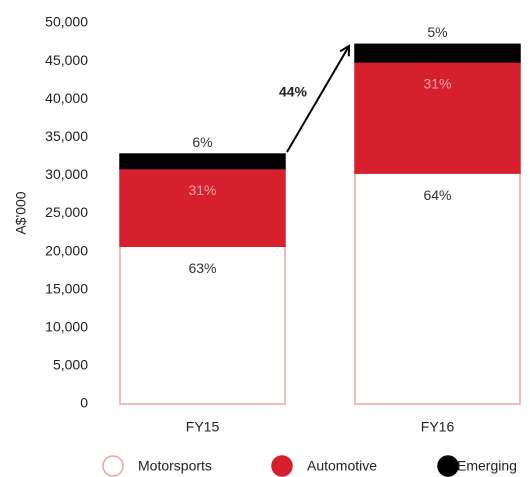 This screenshot has height=477, width=530. What do you see at coordinates (293, 92) in the screenshot?
I see `growth-annotation: 44%` at bounding box center [293, 92].